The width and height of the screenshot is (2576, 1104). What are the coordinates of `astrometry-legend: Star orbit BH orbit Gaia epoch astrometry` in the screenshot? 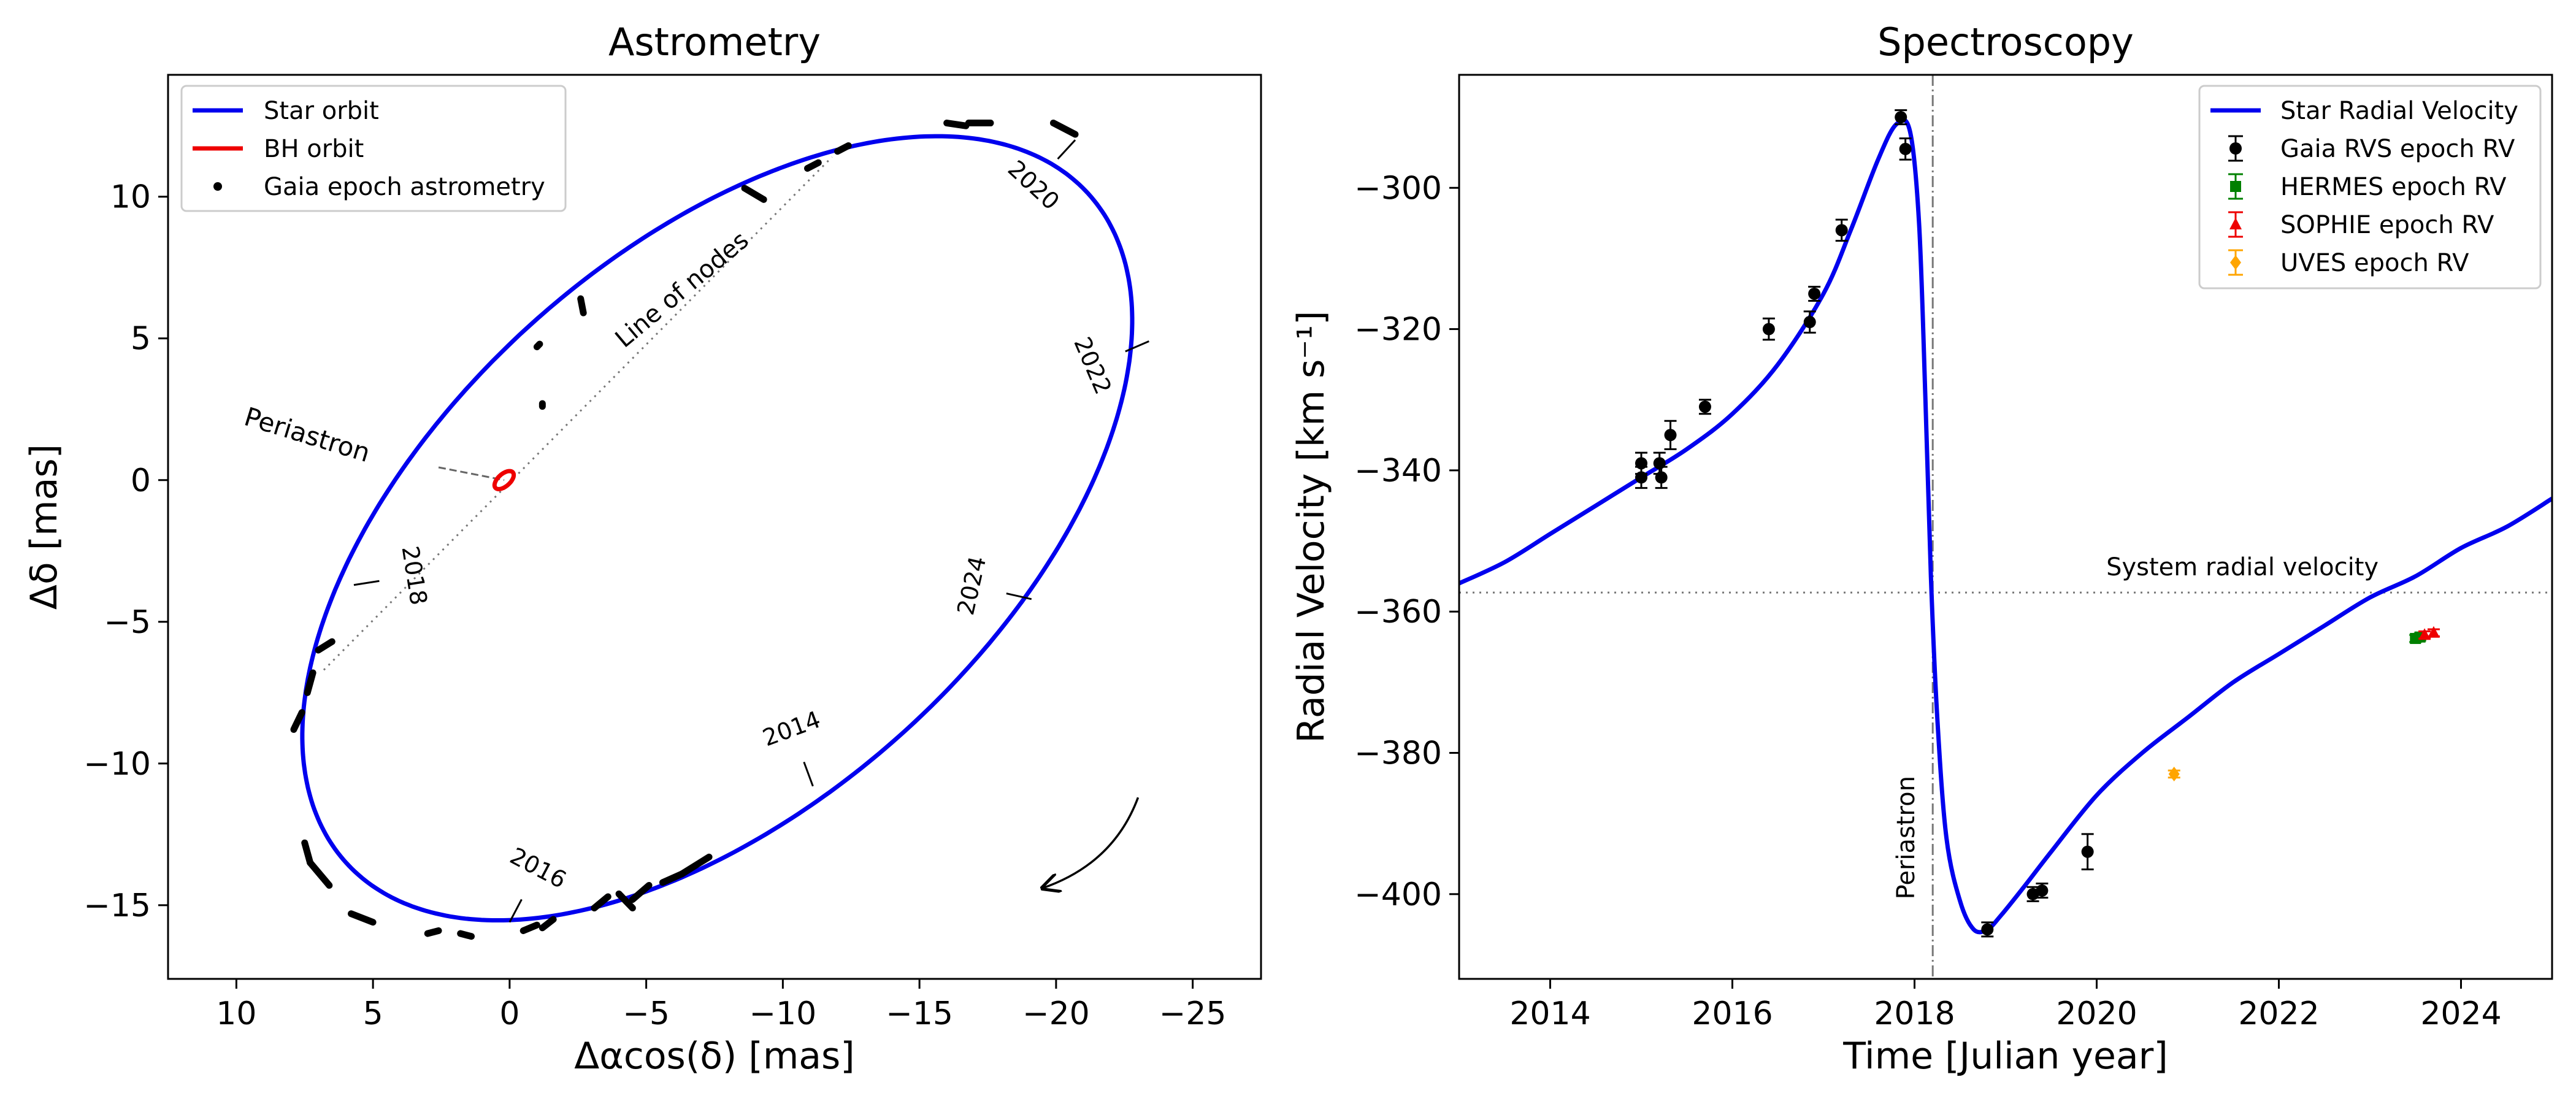 It's located at (373, 148).